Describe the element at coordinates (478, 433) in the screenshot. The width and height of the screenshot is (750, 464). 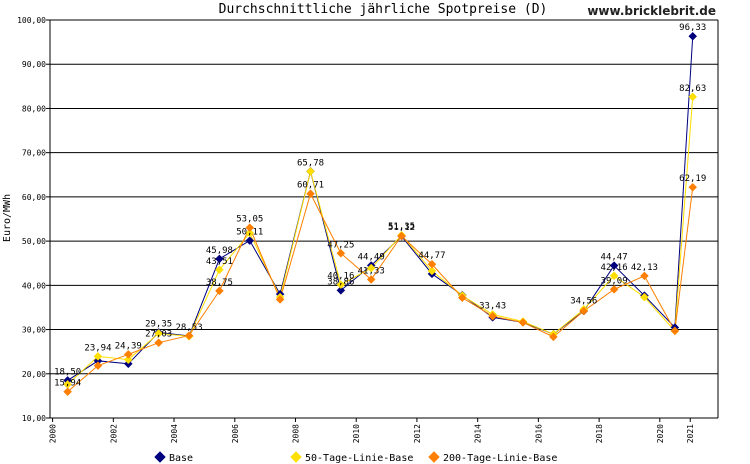
I see `x-tick-label: 2014` at that location.